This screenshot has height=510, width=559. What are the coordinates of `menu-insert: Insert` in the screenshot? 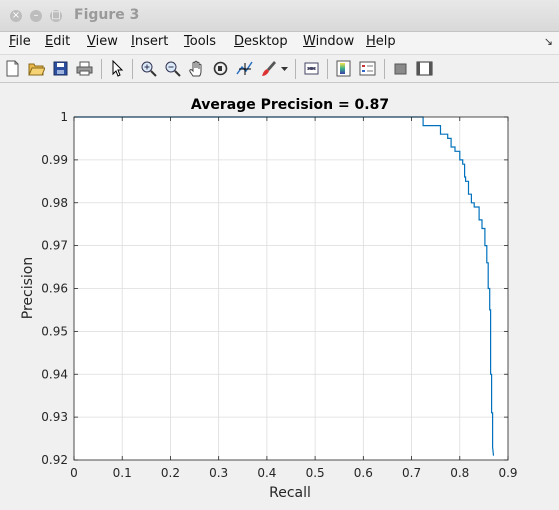 It's located at (150, 41).